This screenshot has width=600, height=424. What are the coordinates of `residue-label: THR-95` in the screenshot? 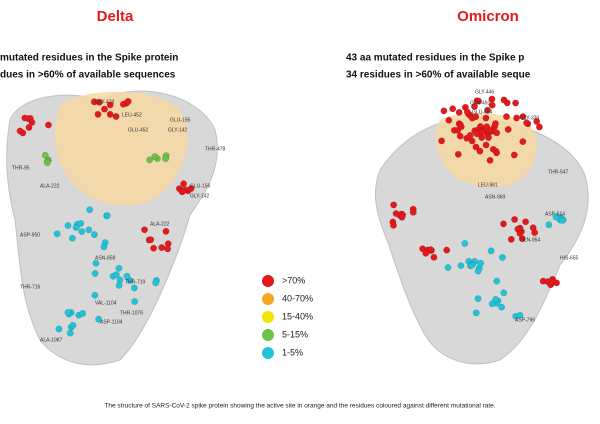 It's located at (21, 168).